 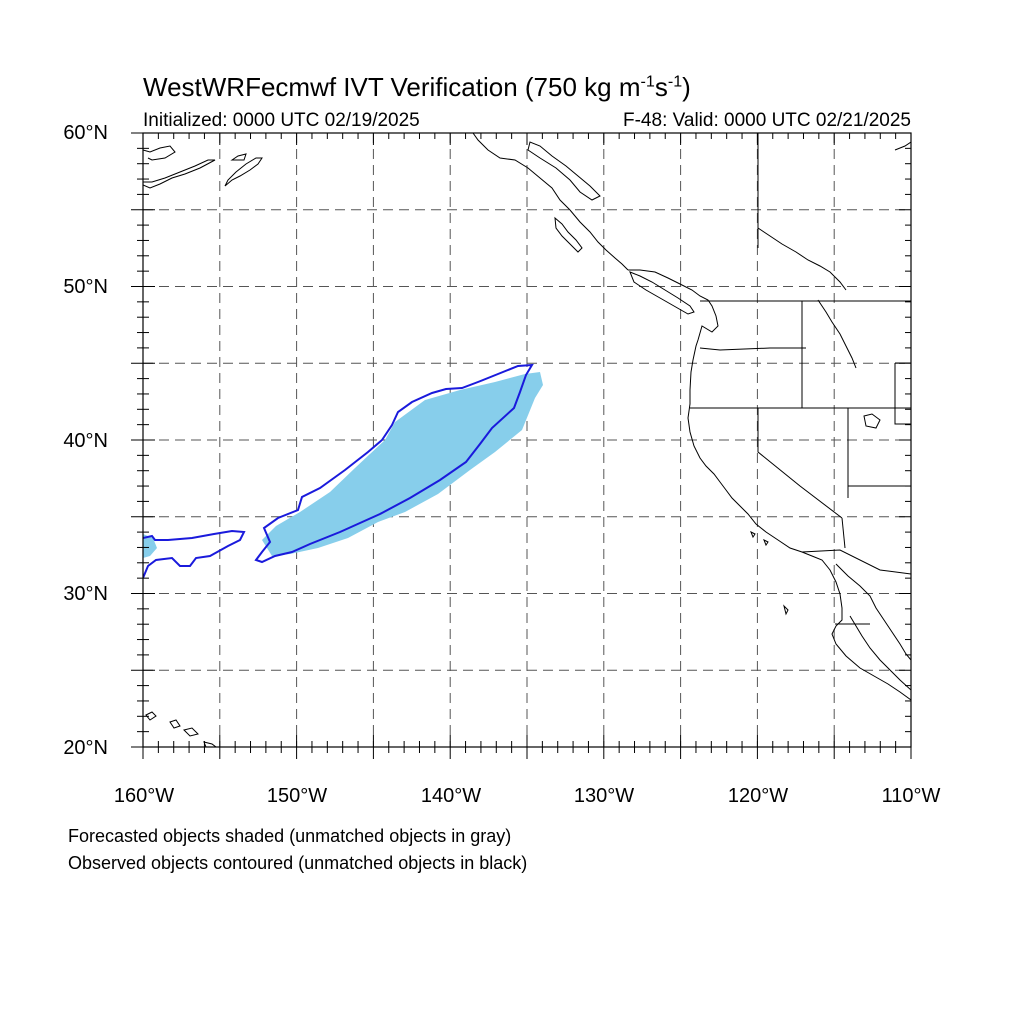 What do you see at coordinates (911, 796) in the screenshot?
I see `lon-label-110w: 110°W` at bounding box center [911, 796].